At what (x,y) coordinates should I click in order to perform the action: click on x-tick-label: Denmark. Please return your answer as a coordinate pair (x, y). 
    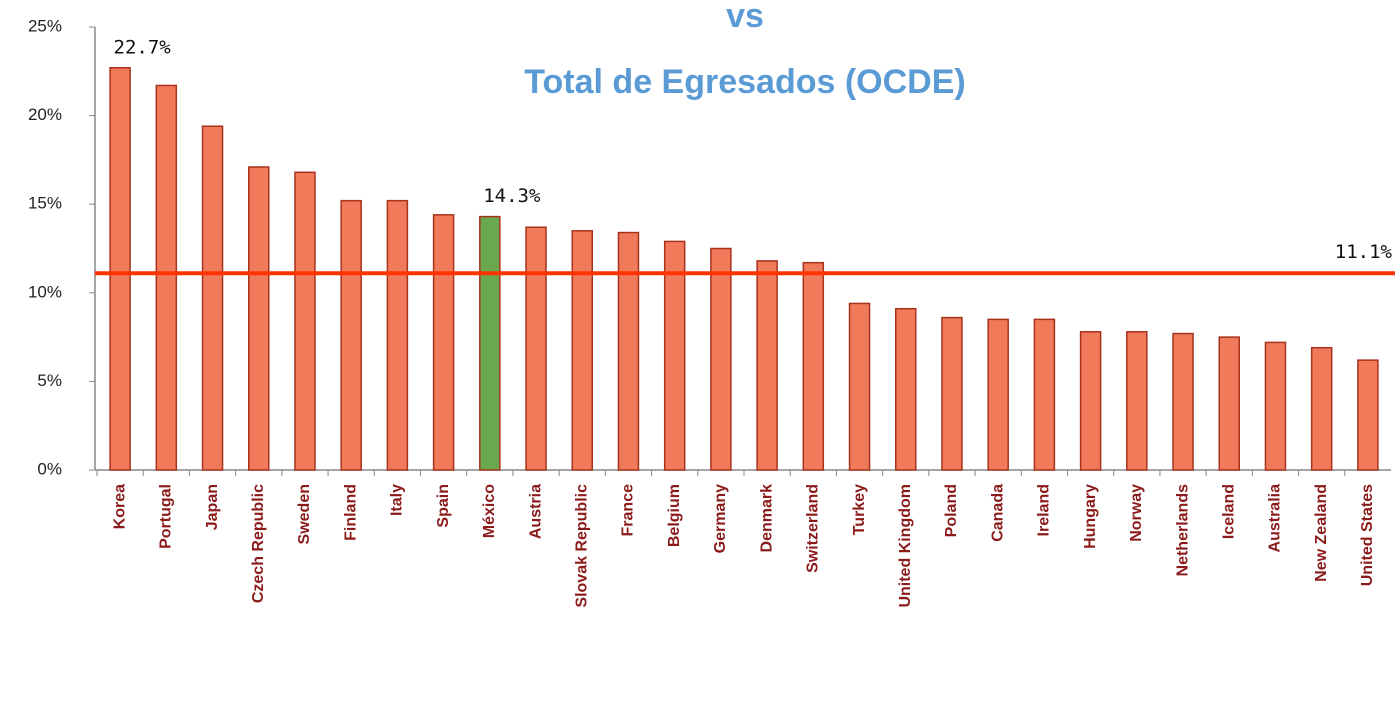
    Looking at the image, I should click on (766, 518).